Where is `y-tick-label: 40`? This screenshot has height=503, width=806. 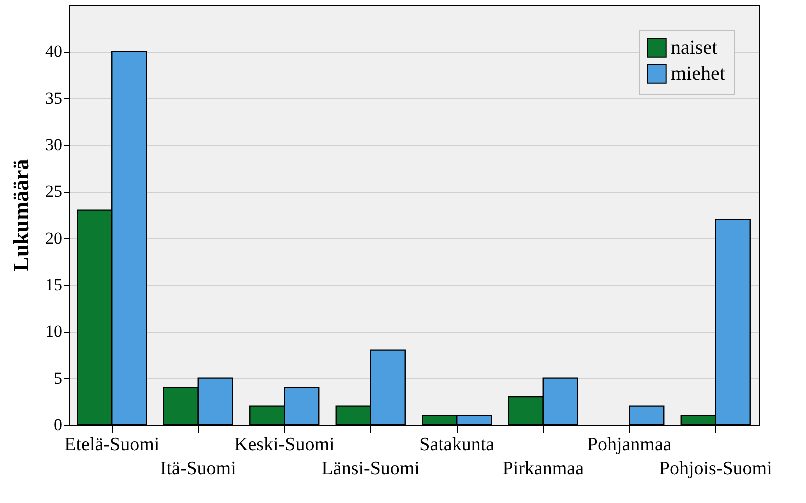
y-tick-label: 40 is located at coordinates (54, 52).